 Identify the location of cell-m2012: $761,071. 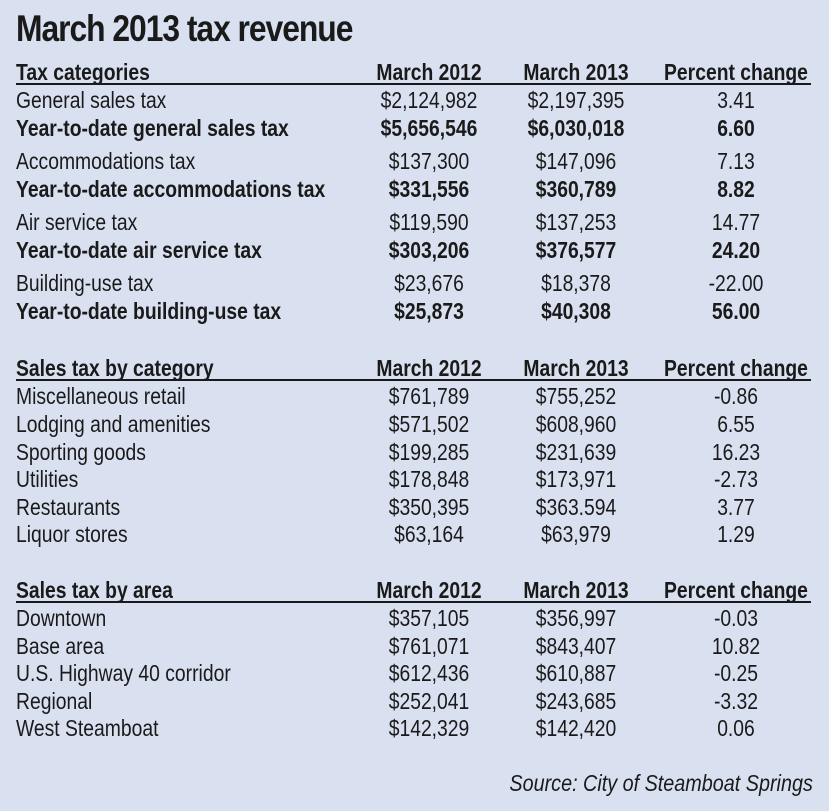
(429, 646).